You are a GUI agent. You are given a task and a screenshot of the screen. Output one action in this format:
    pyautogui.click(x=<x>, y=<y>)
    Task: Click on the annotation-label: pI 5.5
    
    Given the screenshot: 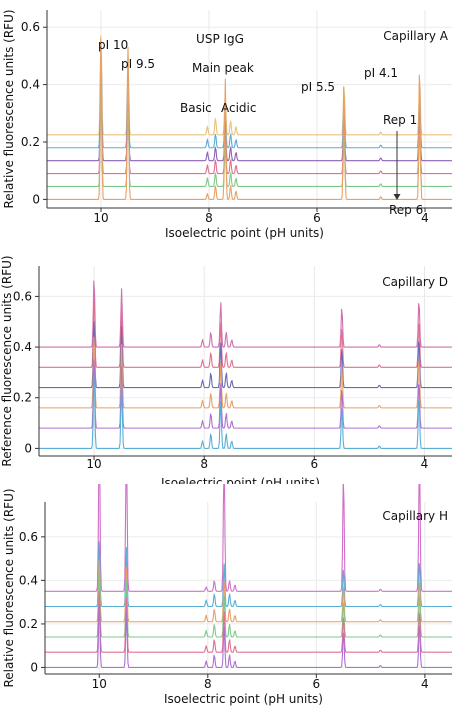 What is the action you would take?
    pyautogui.click(x=318, y=87)
    